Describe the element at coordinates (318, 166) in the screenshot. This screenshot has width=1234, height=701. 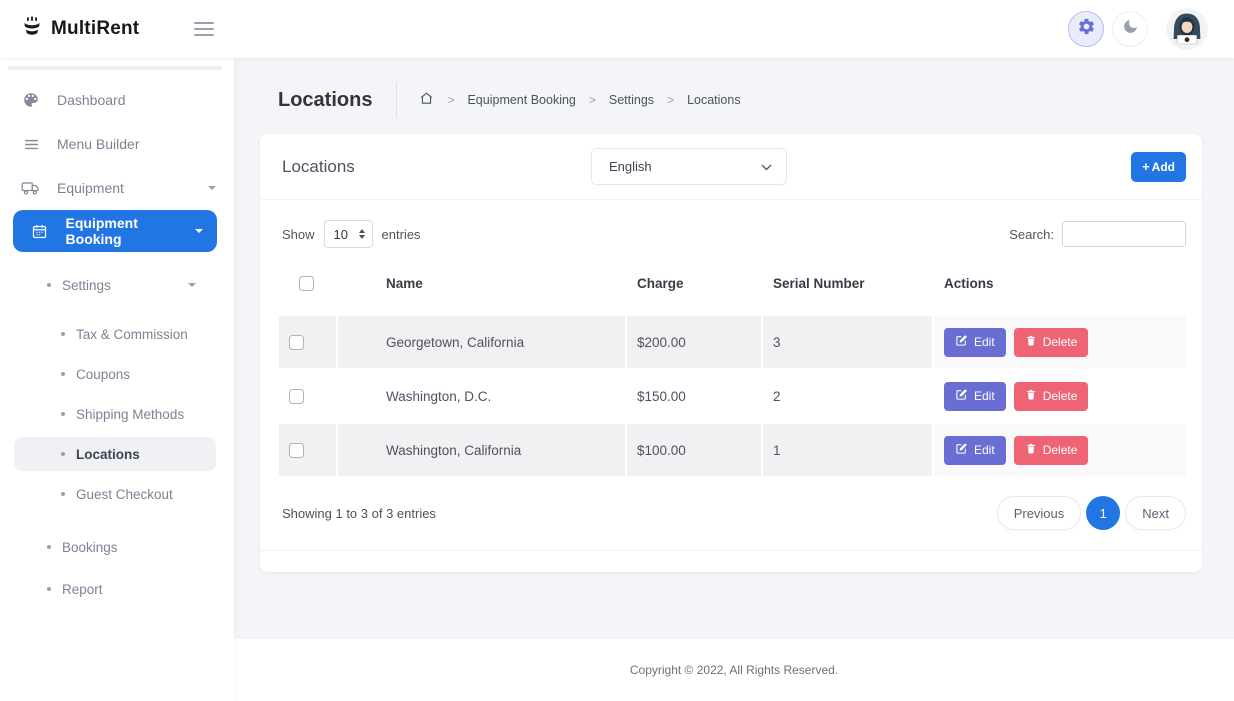
I see `card-title: Locations` at that location.